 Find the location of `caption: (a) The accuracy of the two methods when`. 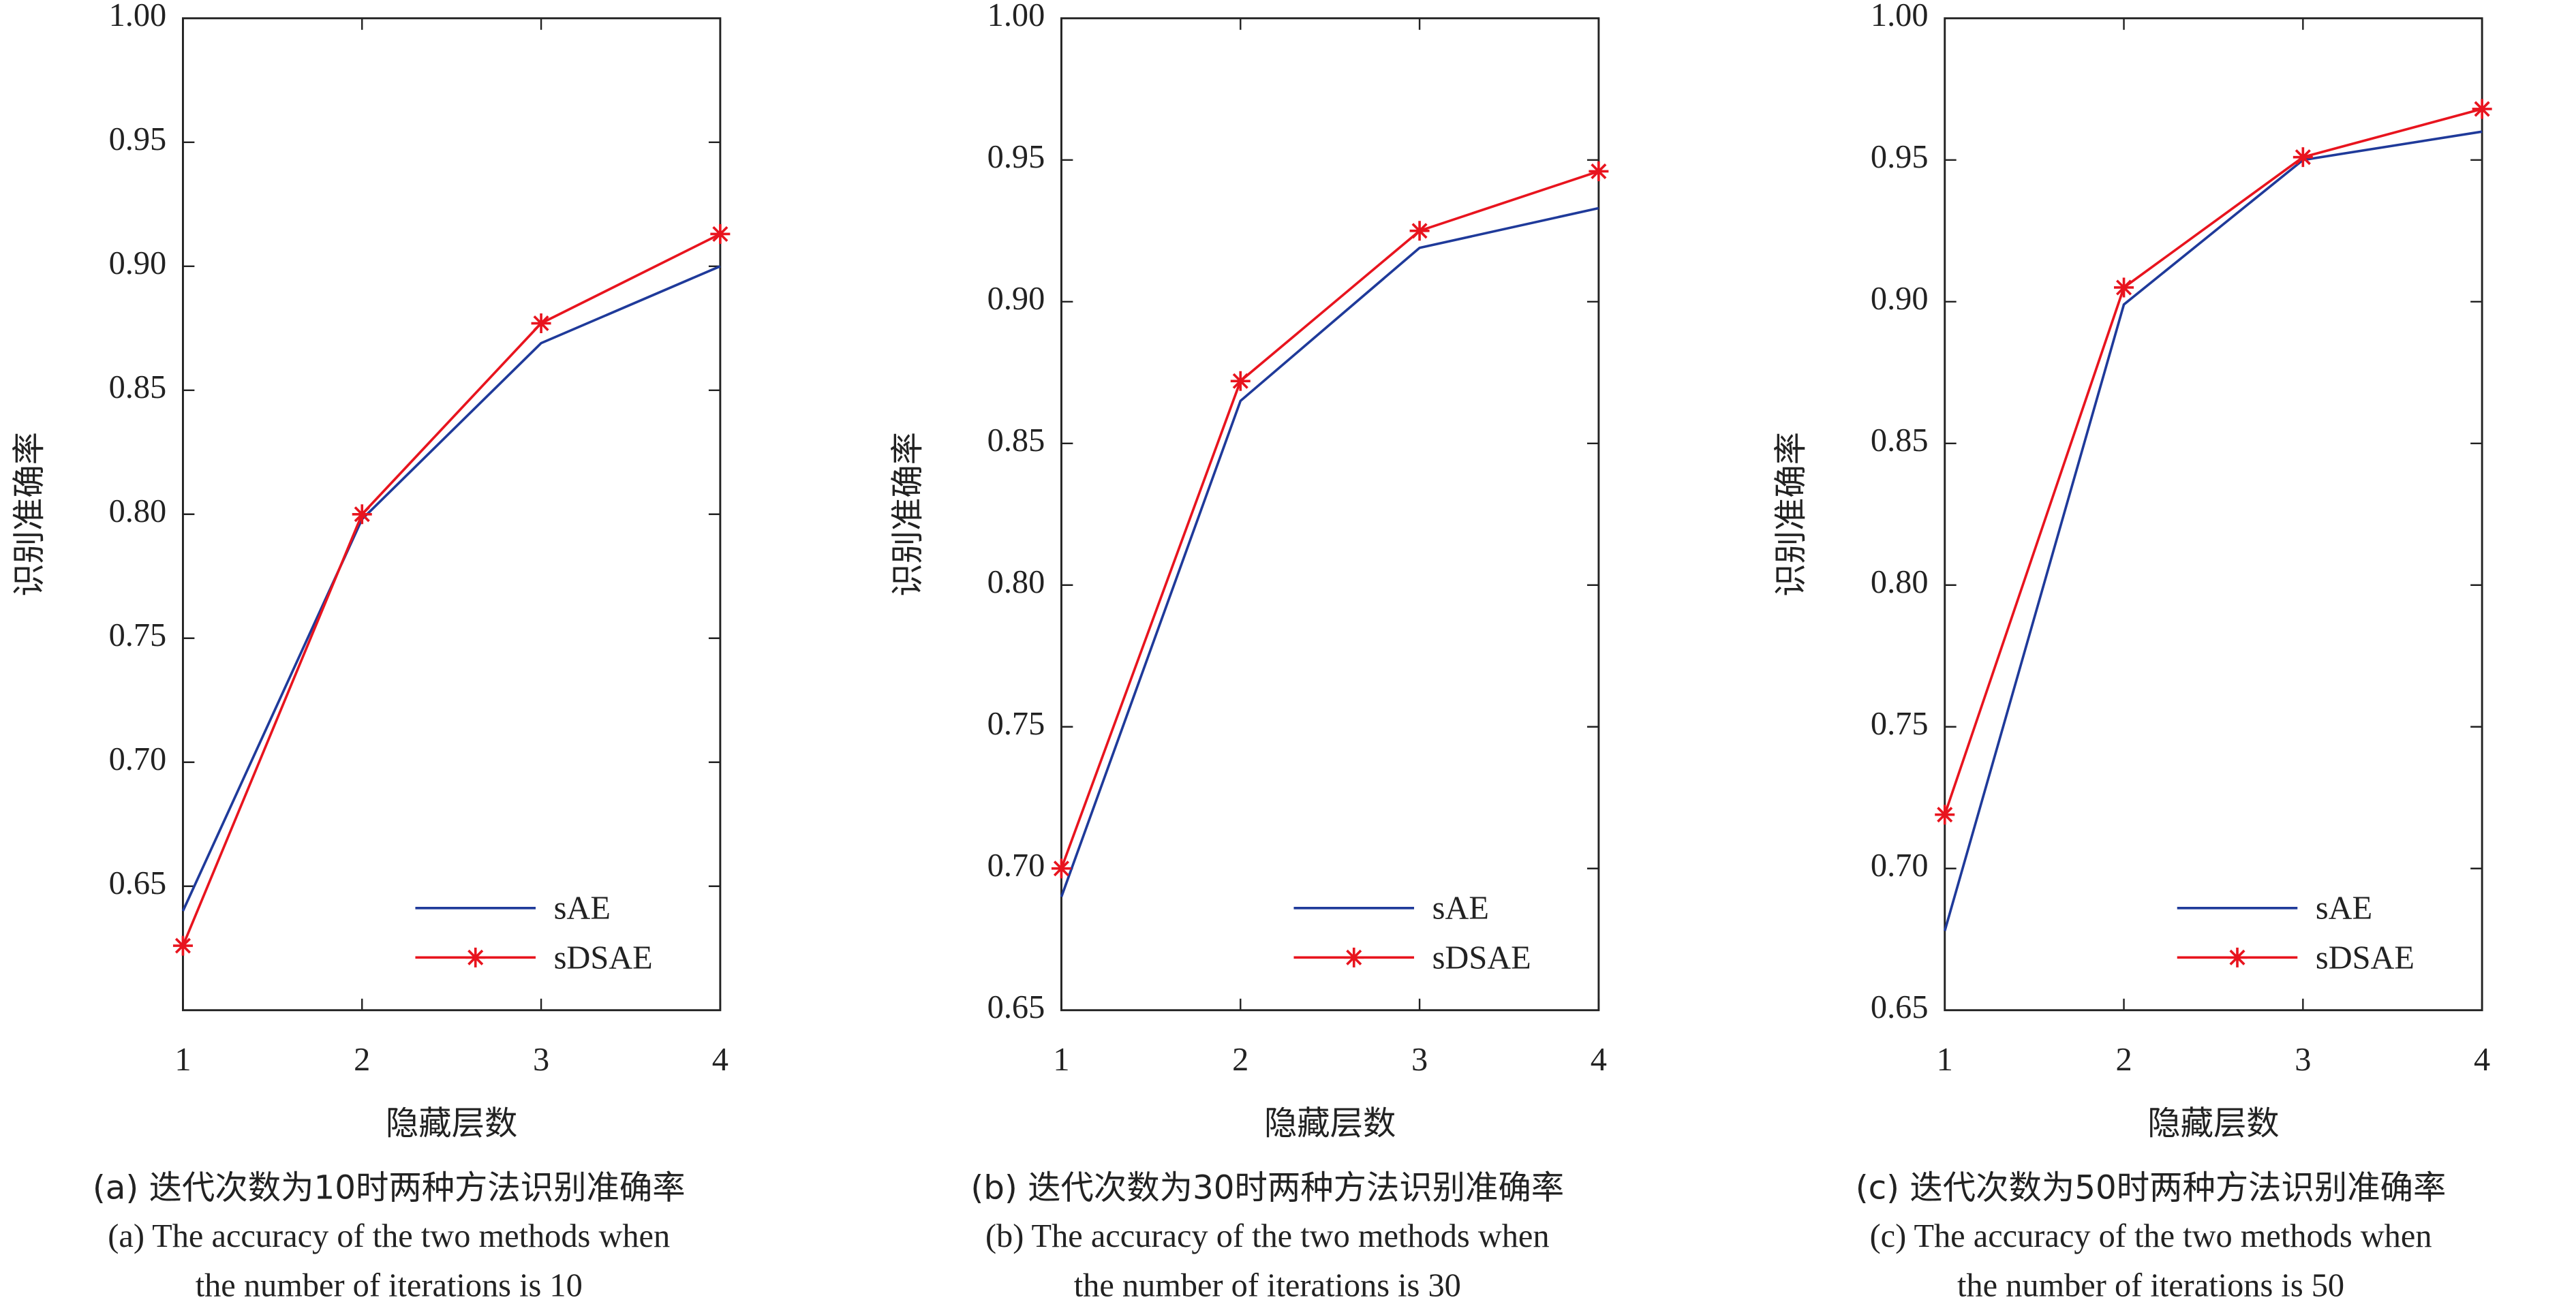

caption: (a) The accuracy of the two methods when is located at coordinates (389, 1236).